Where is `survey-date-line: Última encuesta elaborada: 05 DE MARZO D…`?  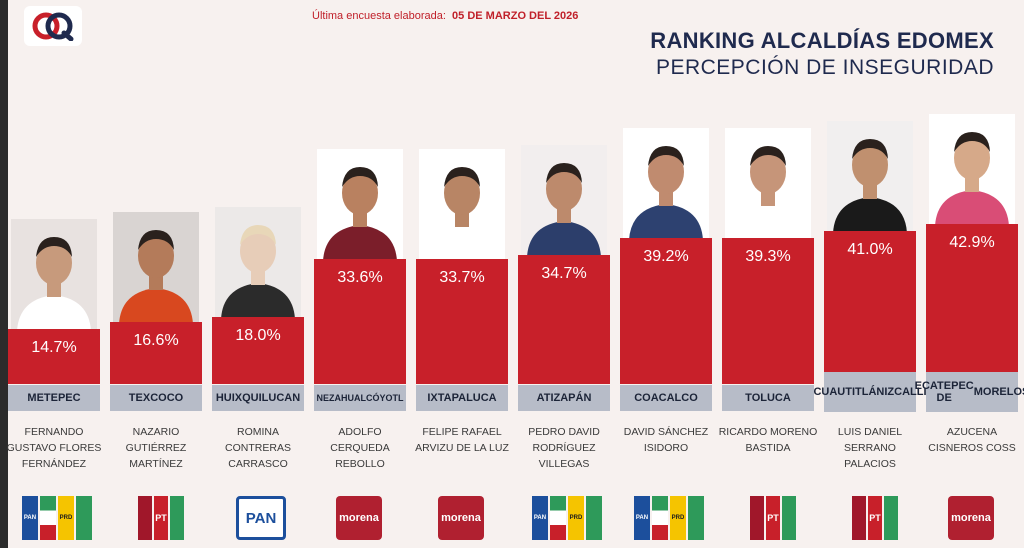
survey-date-line: Última encuesta elaborada: 05 DE MARZO D… is located at coordinates (445, 16).